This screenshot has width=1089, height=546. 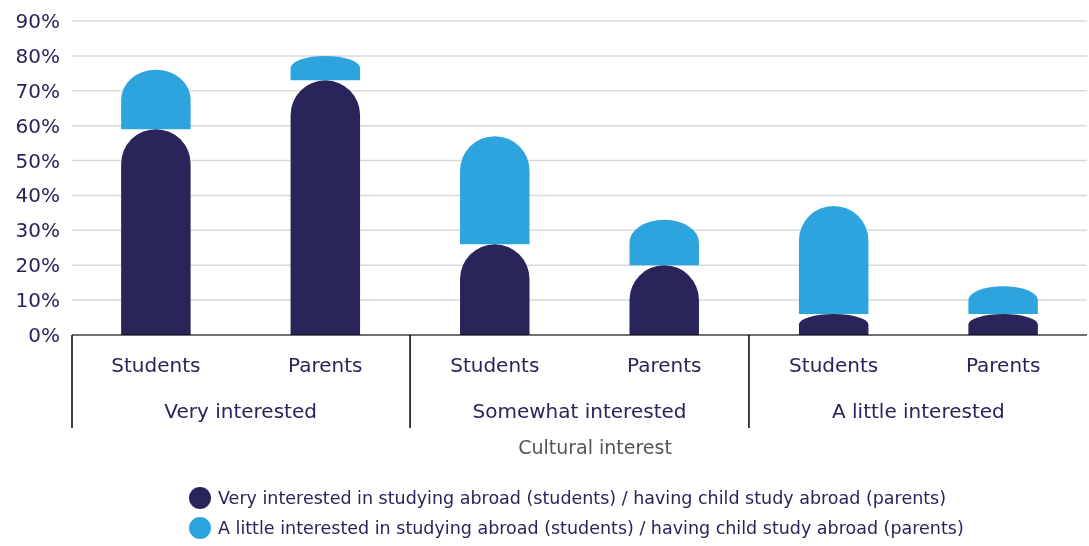 I want to click on x-axis-title: Cultural interest, so click(x=595, y=447).